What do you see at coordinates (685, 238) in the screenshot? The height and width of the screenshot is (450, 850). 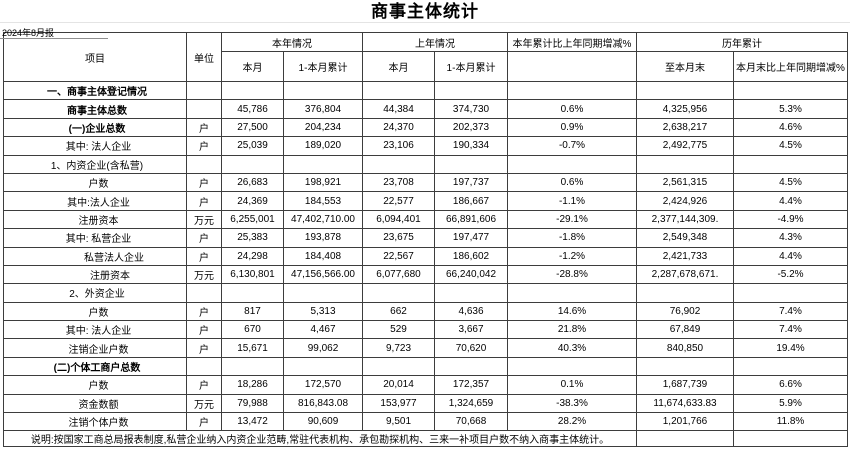 I see `cell-to-month-end: 2,549,348` at bounding box center [685, 238].